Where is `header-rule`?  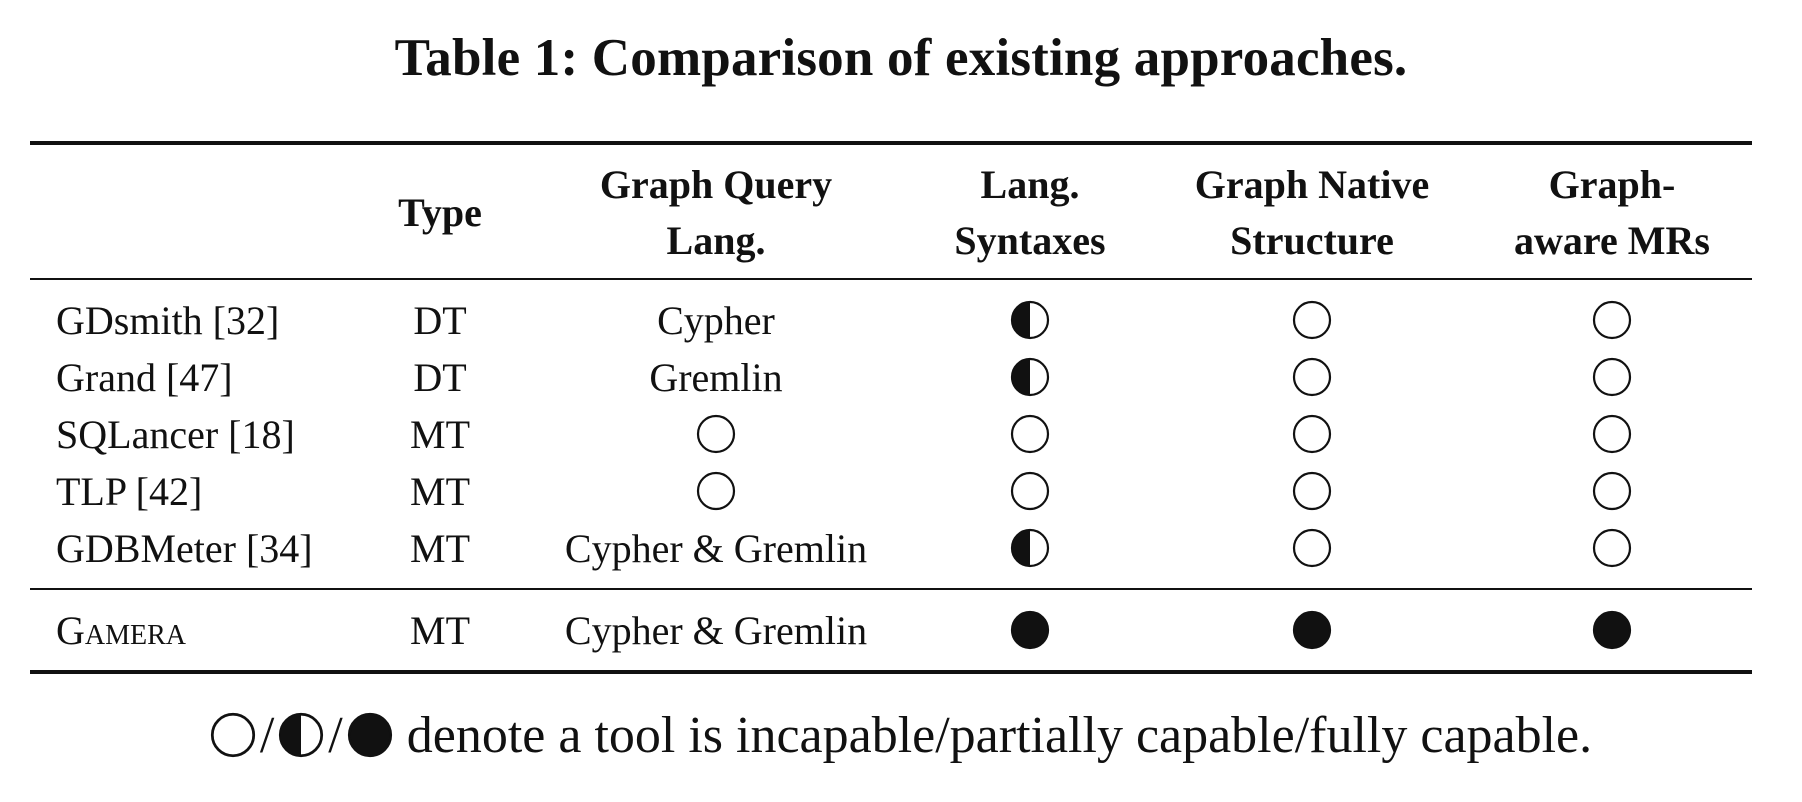
header-rule is located at coordinates (891, 279).